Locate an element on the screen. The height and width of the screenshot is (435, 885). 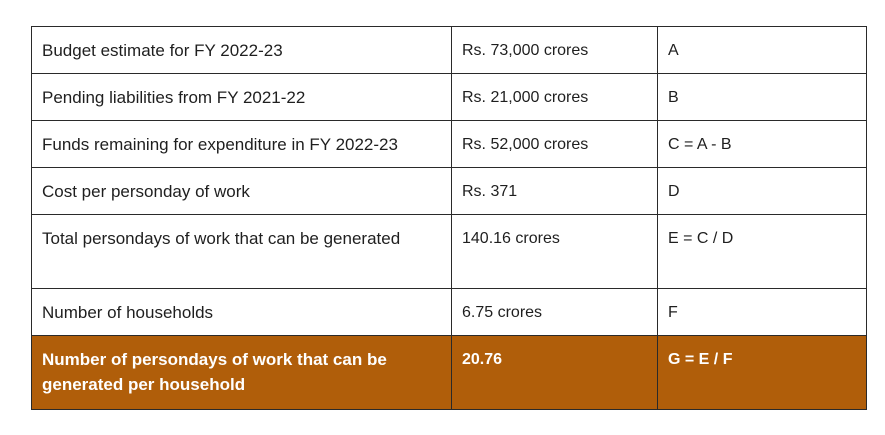
row-label: Pending liabilities from FY 2021-22 is located at coordinates (241, 97).